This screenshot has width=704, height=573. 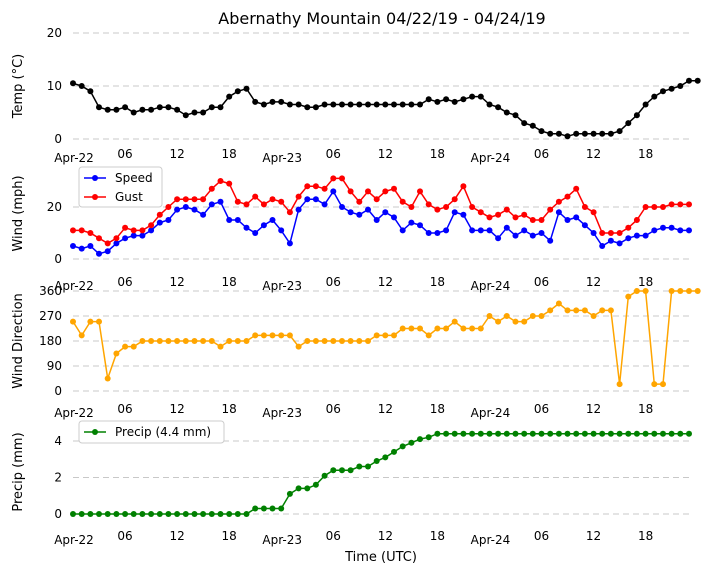 What do you see at coordinates (163, 432) in the screenshot?
I see `legend-label: Precip (4.4 mm)` at bounding box center [163, 432].